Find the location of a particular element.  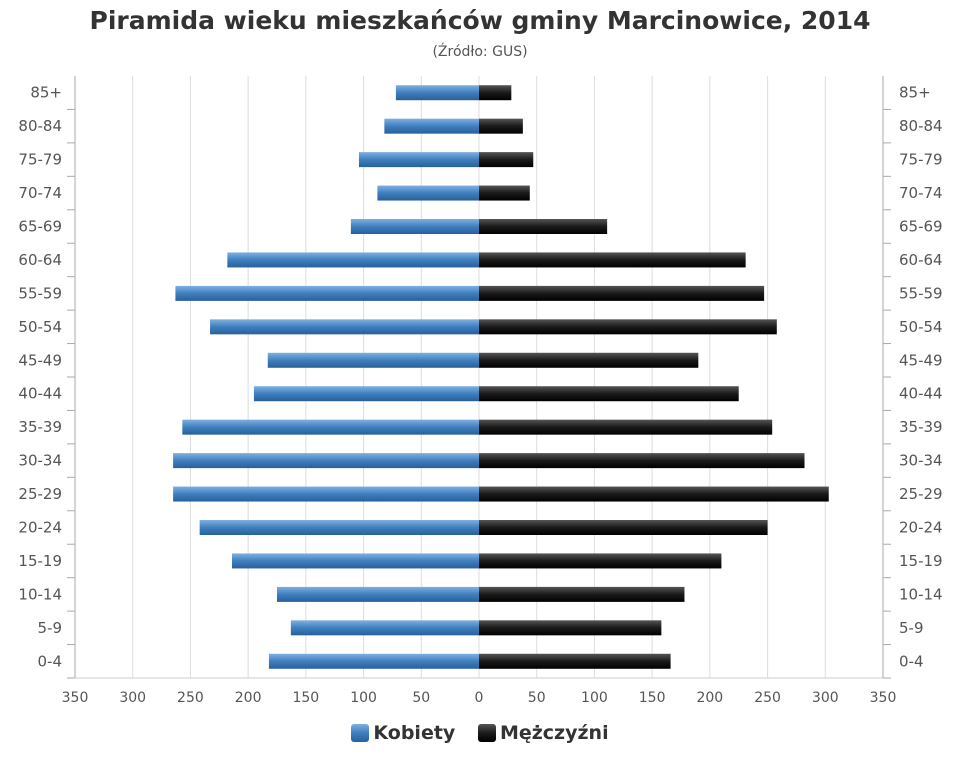

legend-swatch-kobiety is located at coordinates (360, 733).